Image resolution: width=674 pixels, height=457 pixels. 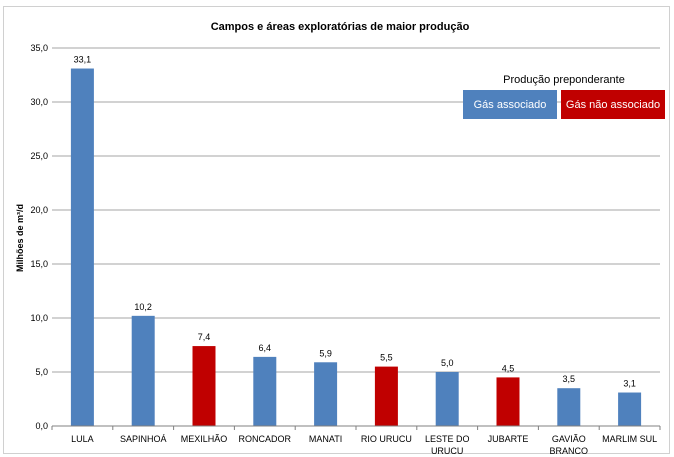 What do you see at coordinates (265, 439) in the screenshot?
I see `x-tick-label: RONCADOR` at bounding box center [265, 439].